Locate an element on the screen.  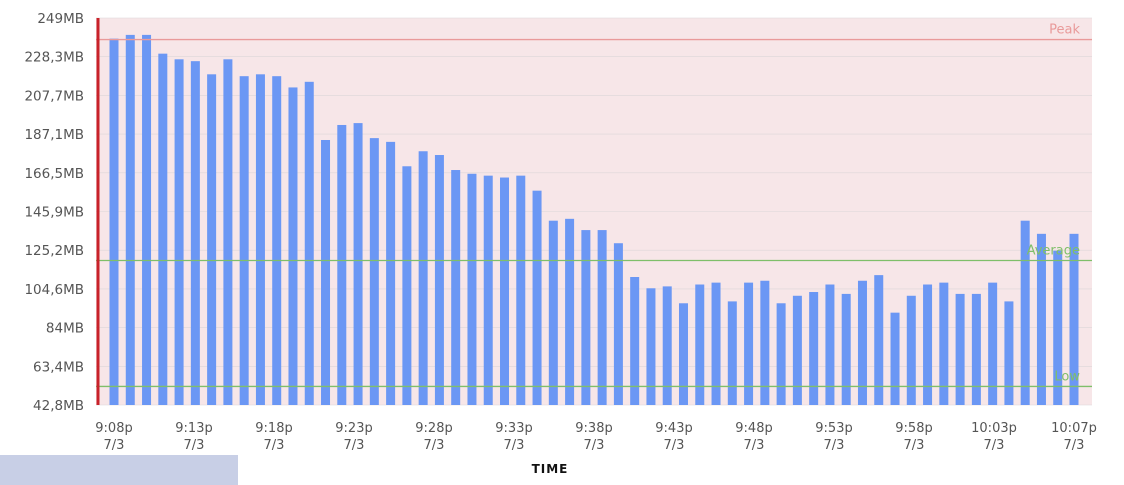
x-tick-time: 9:13p is located at coordinates (193, 428).